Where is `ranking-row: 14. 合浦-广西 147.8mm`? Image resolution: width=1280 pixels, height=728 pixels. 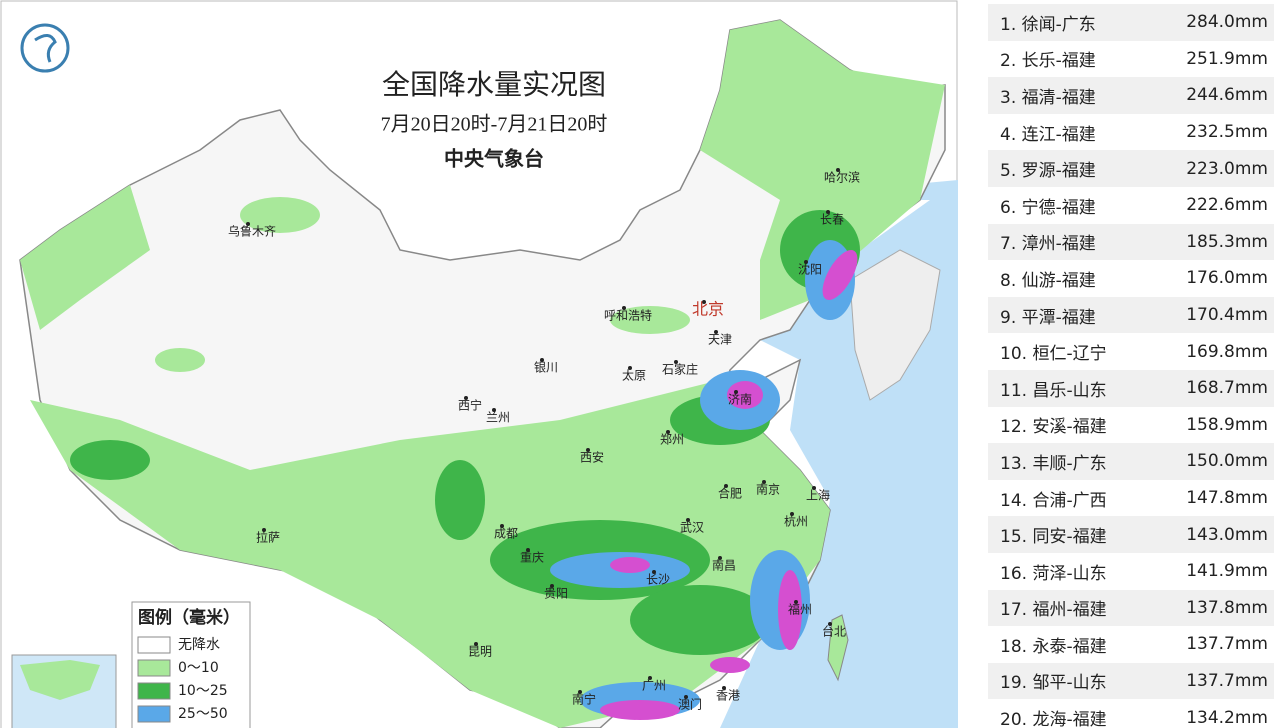 ranking-row: 14. 合浦-广西 147.8mm is located at coordinates (1131, 498).